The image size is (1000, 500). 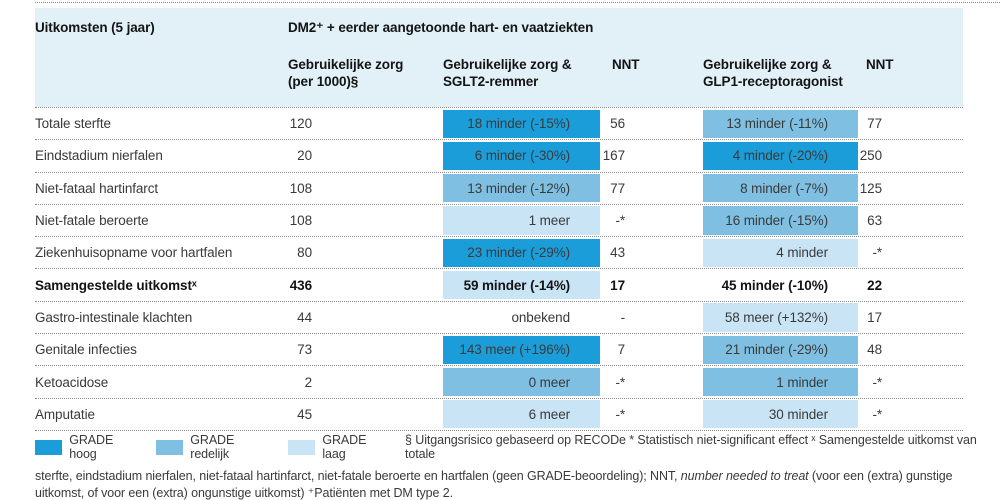 I want to click on sglt2-effect-value: 6 meer, so click(x=521, y=414).